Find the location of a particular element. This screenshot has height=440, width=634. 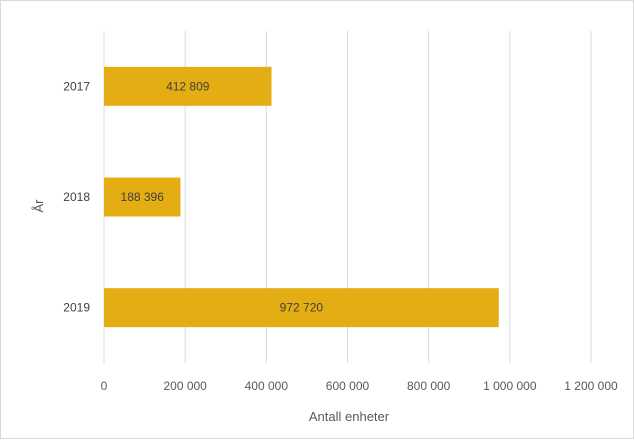

category-label: 2017 is located at coordinates (76, 86).